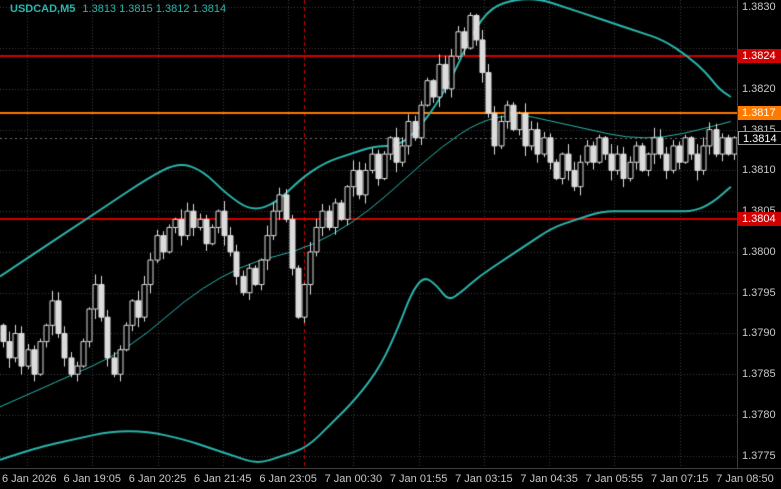  What do you see at coordinates (759, 219) in the screenshot?
I see `support-level-price-badge: 1.3804` at bounding box center [759, 219].